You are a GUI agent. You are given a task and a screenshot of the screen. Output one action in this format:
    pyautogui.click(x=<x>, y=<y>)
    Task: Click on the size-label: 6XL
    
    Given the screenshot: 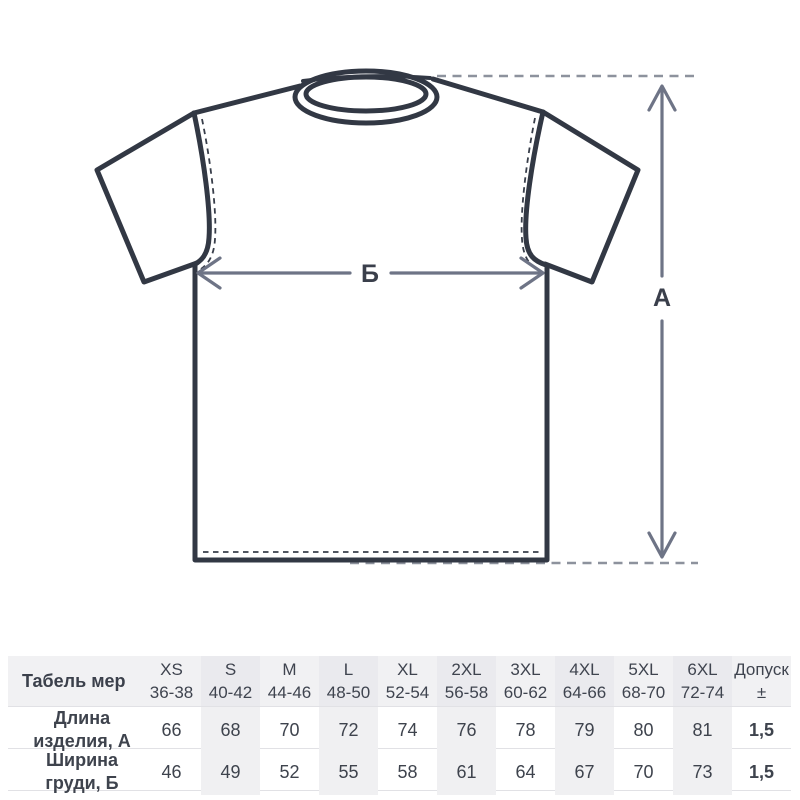 What is the action you would take?
    pyautogui.click(x=702, y=669)
    